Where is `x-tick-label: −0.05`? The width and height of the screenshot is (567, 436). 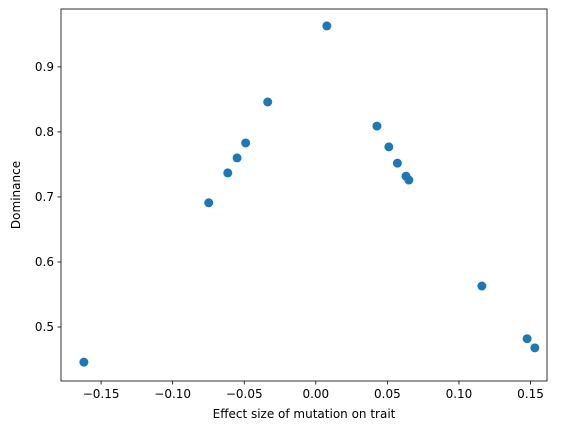
x-tick-label: −0.05 is located at coordinates (244, 394).